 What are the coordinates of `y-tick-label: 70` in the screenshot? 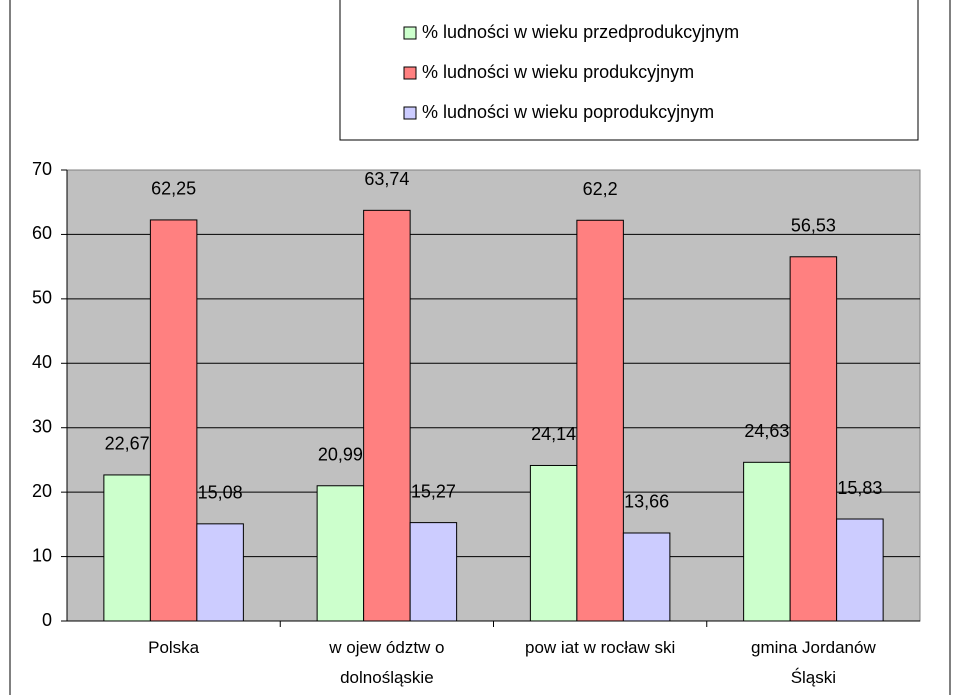 It's located at (42, 169).